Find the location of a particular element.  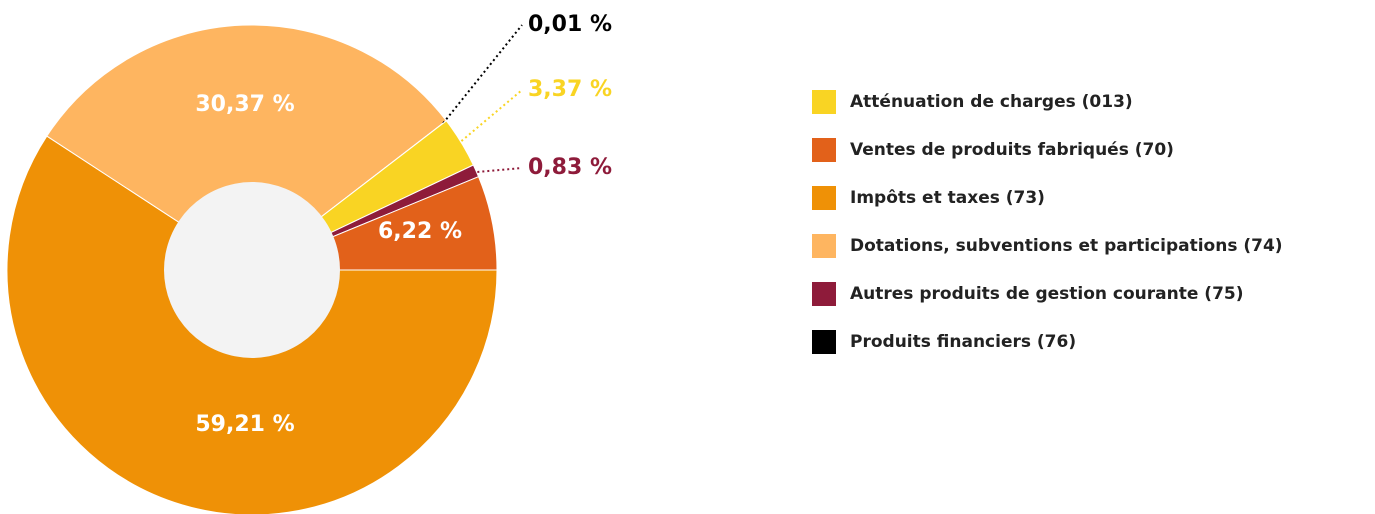

legend-label: Autres produits de gestion courante (75) is located at coordinates (1047, 294).